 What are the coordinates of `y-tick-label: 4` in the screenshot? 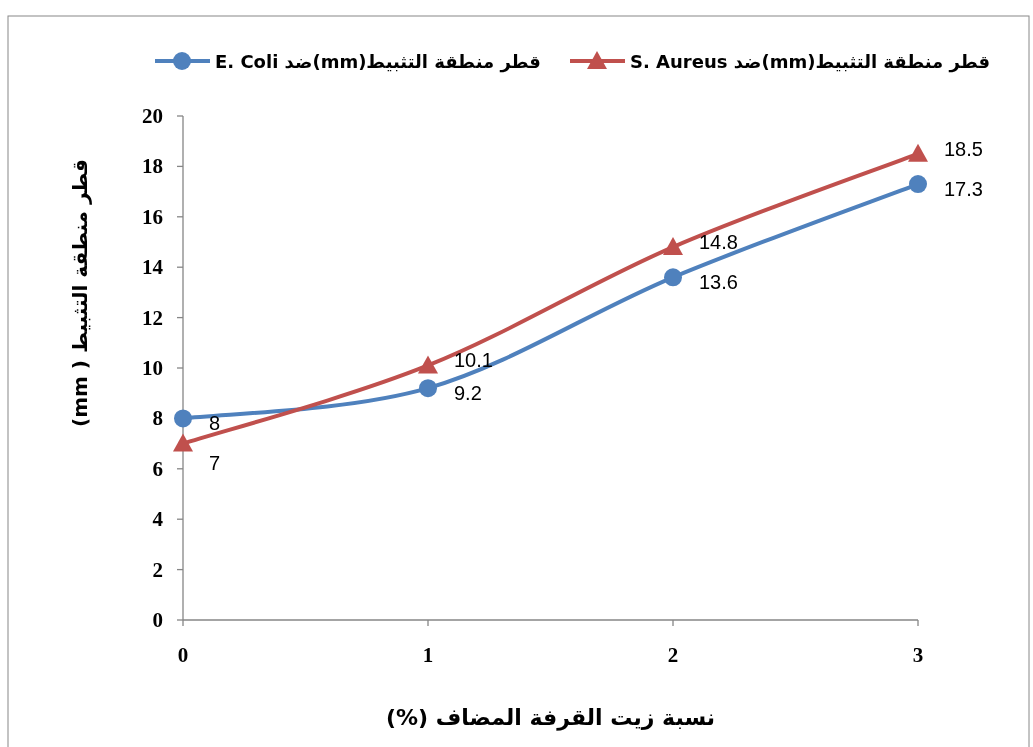 It's located at (158, 519).